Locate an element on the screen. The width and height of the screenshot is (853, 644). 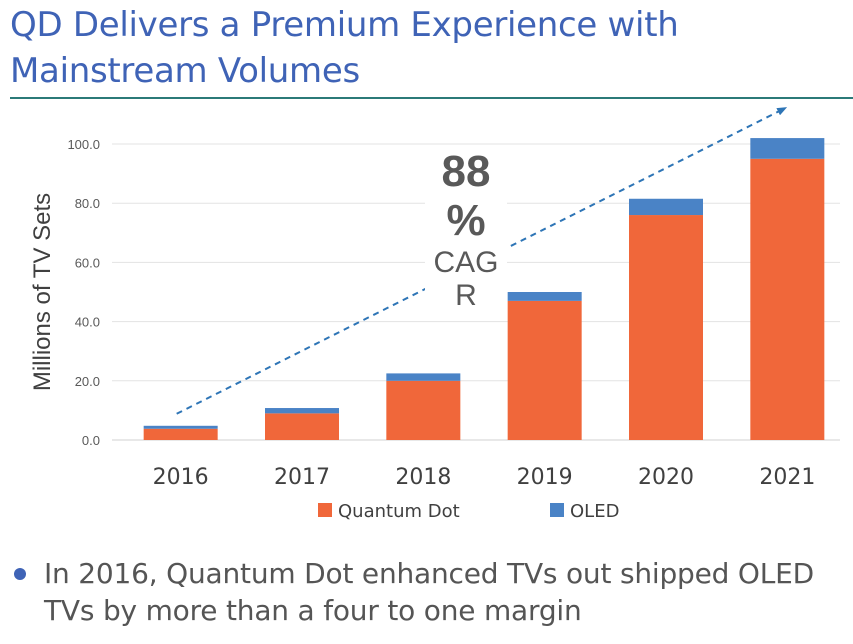
bar-quantum-dot-2019 is located at coordinates (544, 370).